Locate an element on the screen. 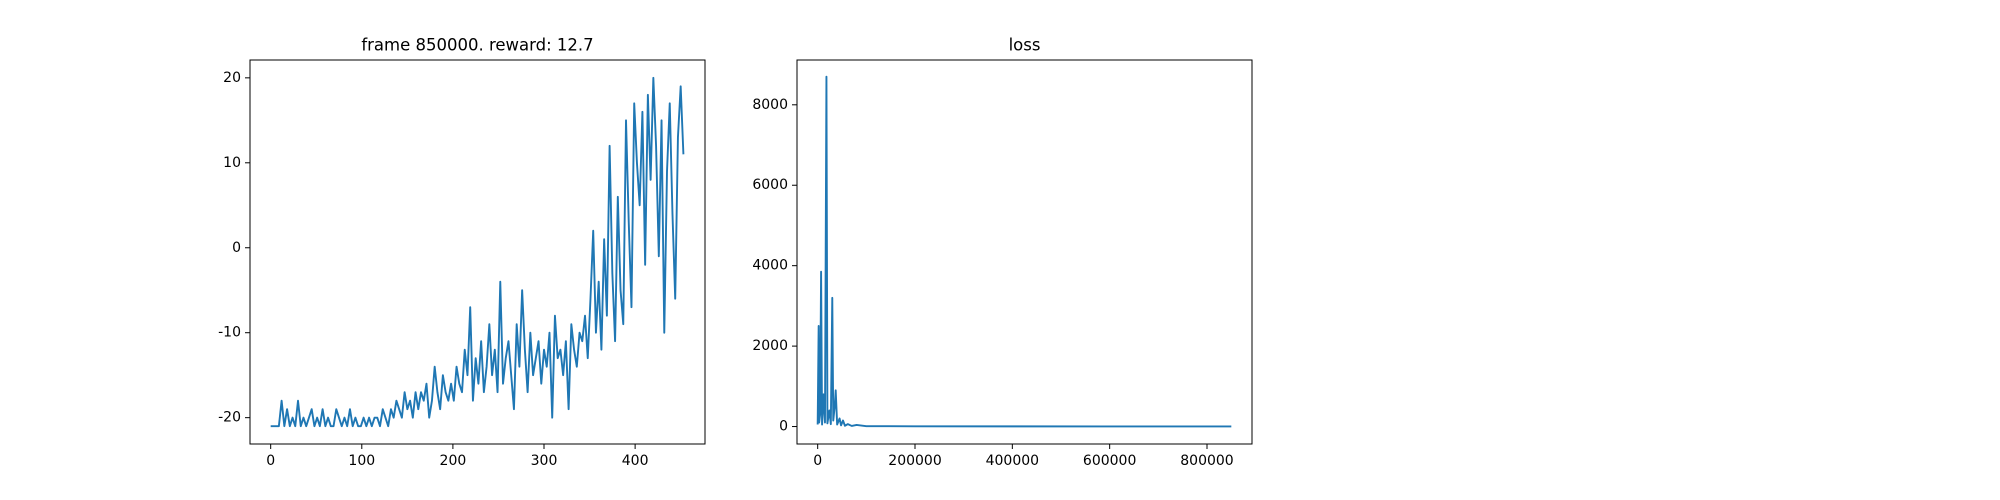 This screenshot has height=500, width=2000. chart-title: loss is located at coordinates (1025, 45).